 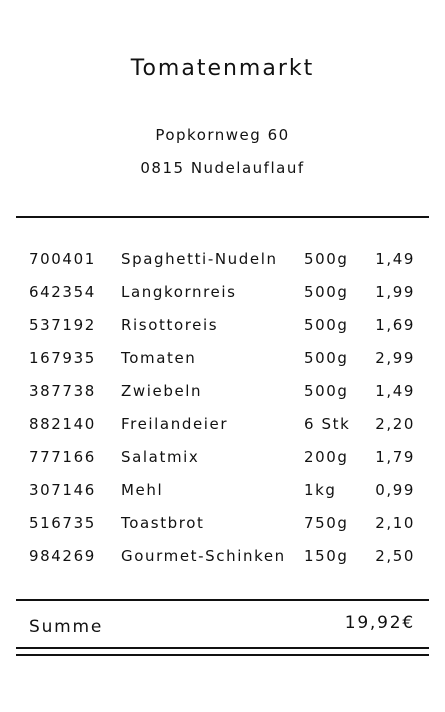 What do you see at coordinates (62, 325) in the screenshot?
I see `item-code: 537192` at bounding box center [62, 325].